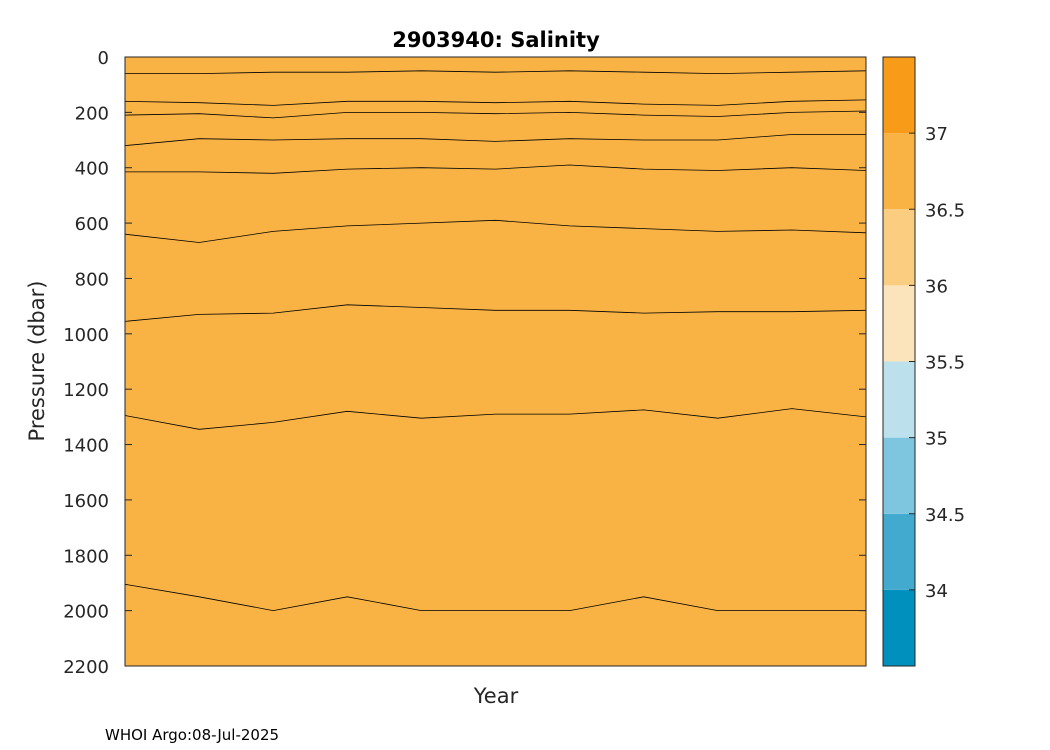 The image size is (1050, 750). Describe the element at coordinates (92, 113) in the screenshot. I see `y-tick-label: 200` at that location.